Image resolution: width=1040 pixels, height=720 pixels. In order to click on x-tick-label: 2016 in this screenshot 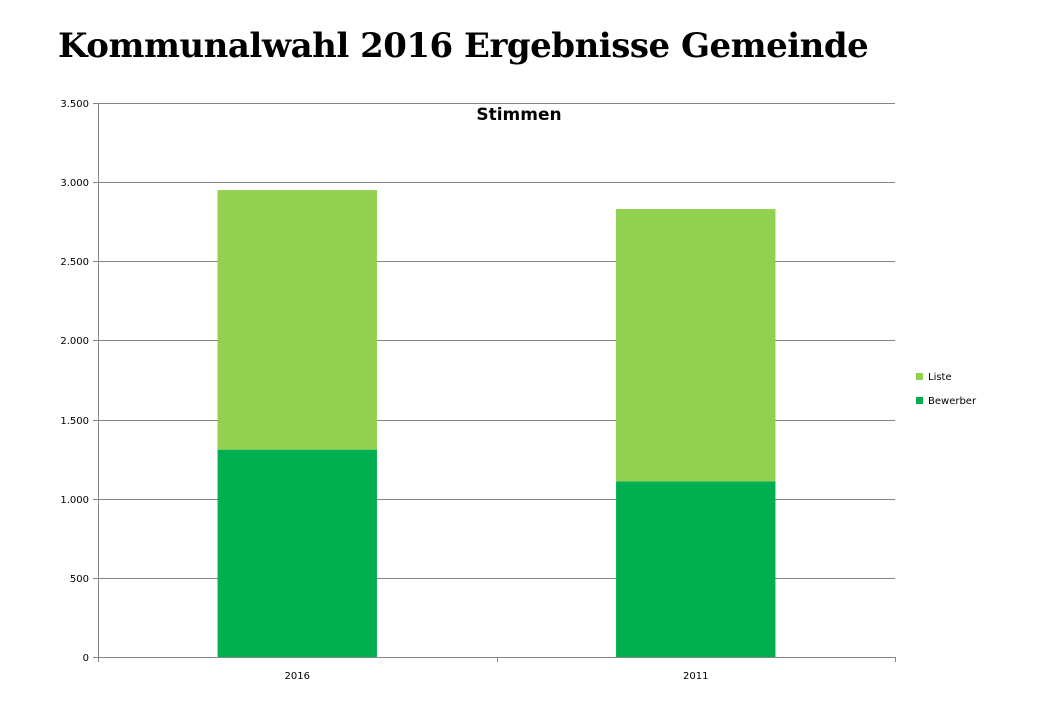, I will do `click(297, 676)`.